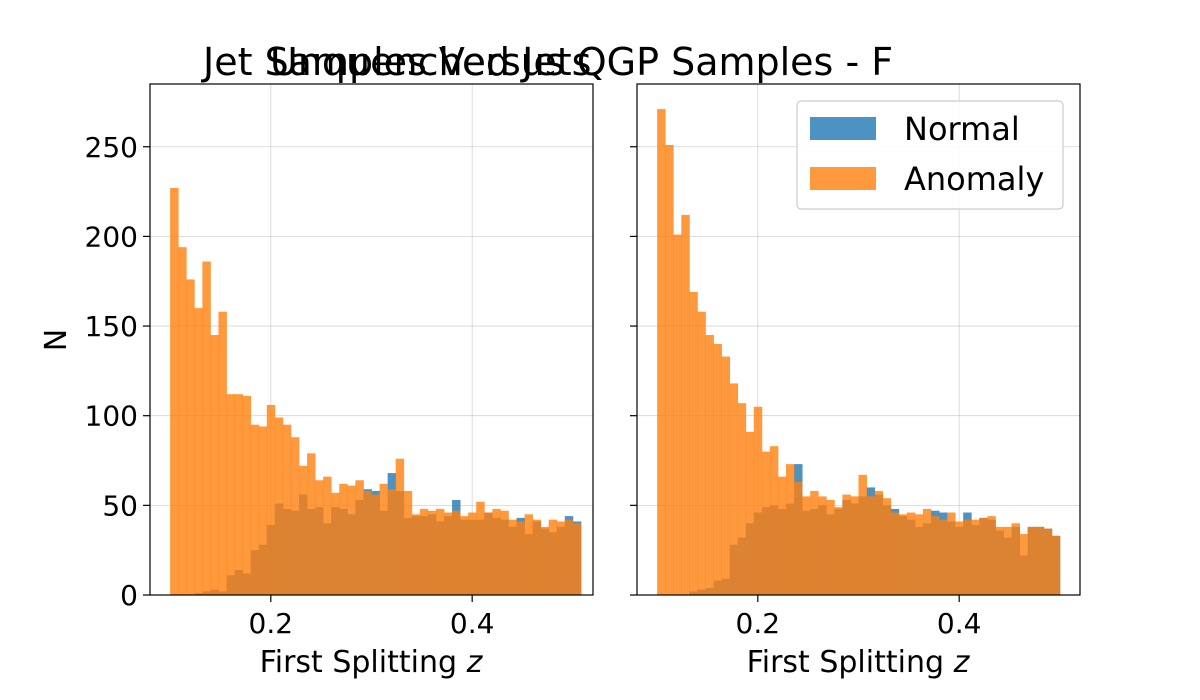 This screenshot has width=1200, height=700. I want to click on y-tick-label: 100, so click(111, 416).